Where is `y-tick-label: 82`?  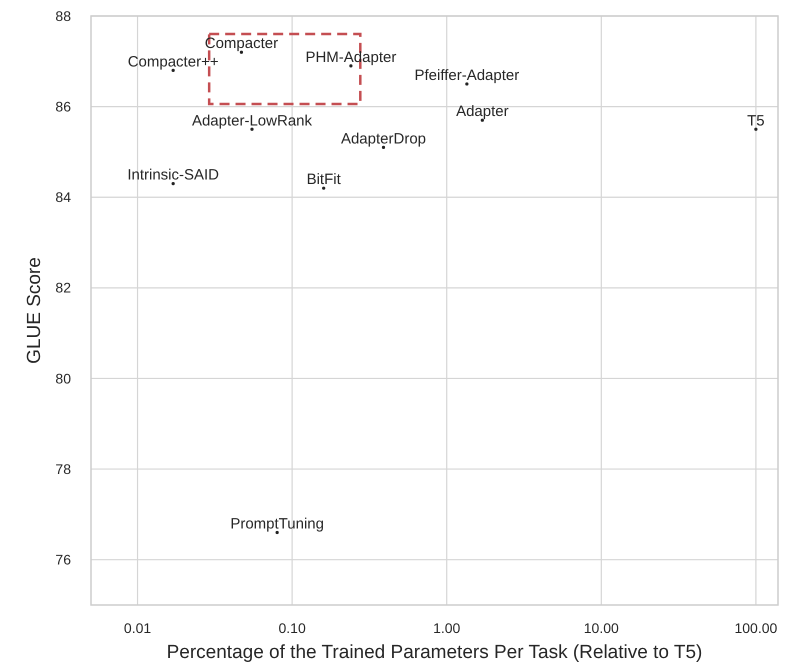 y-tick-label: 82 is located at coordinates (63, 288).